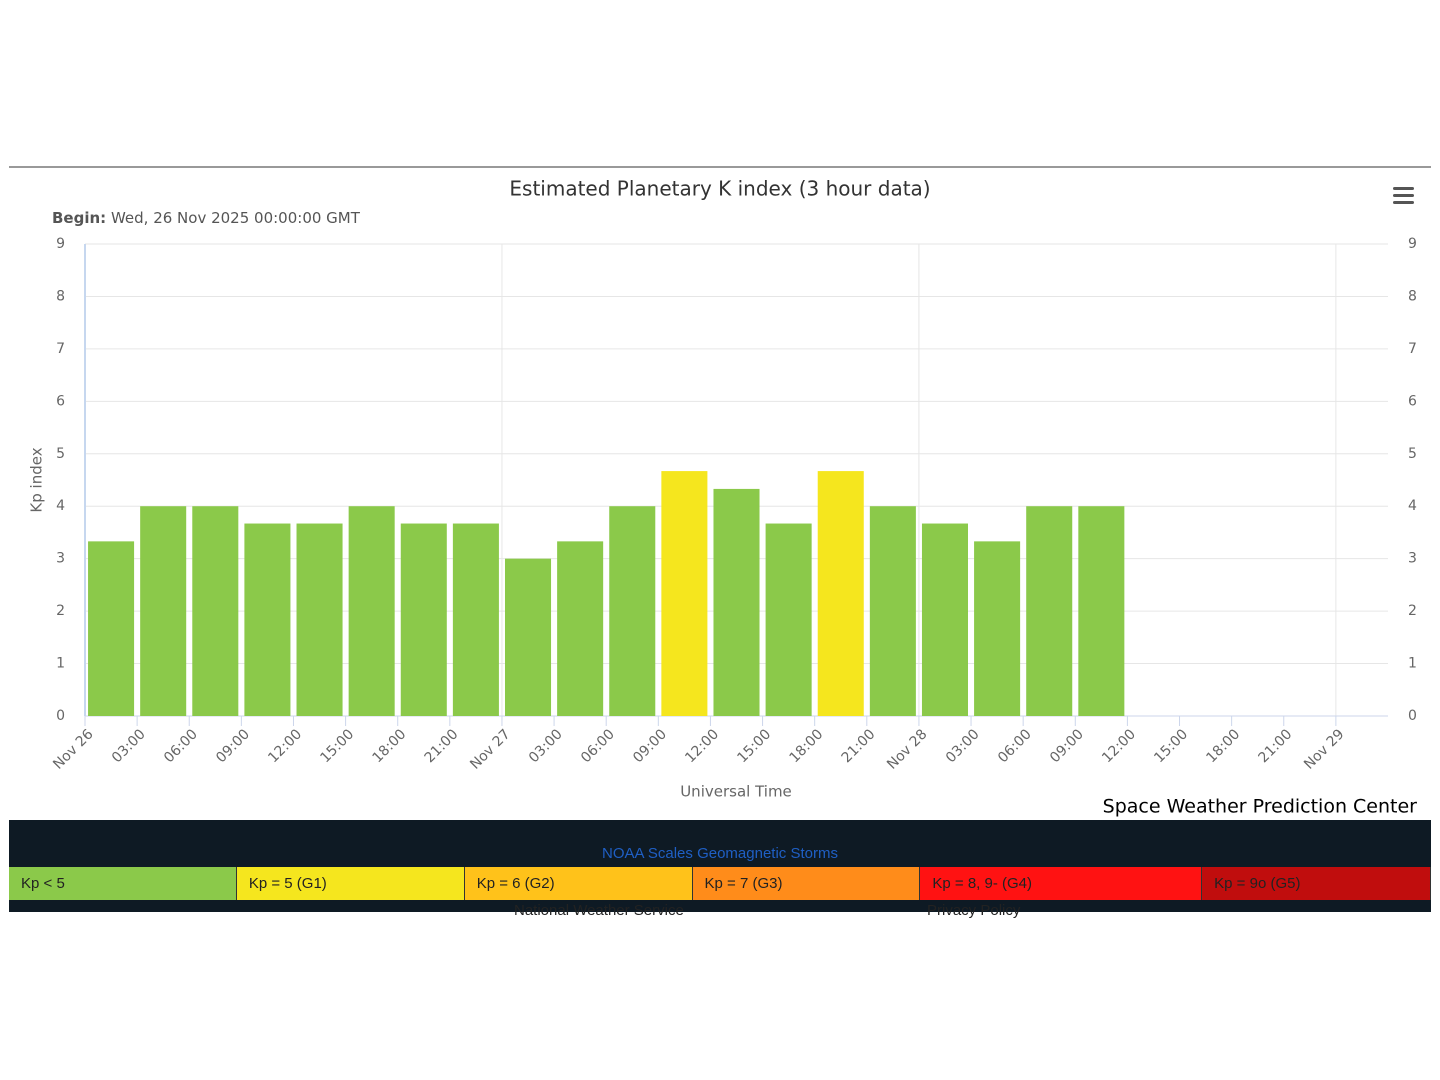 The height and width of the screenshot is (1080, 1440). I want to click on y-tick-label: 9, so click(60, 244).